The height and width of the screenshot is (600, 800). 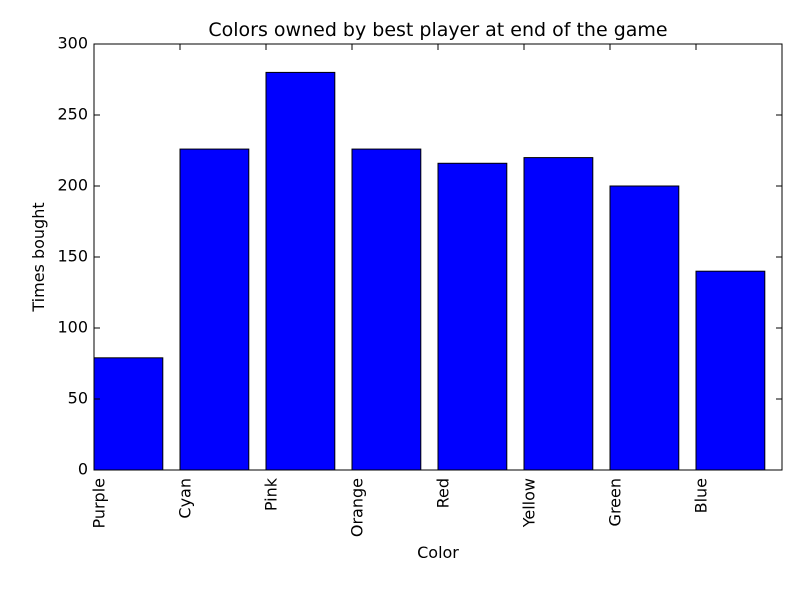 What do you see at coordinates (357, 507) in the screenshot?
I see `x-tick-label: Orange` at bounding box center [357, 507].